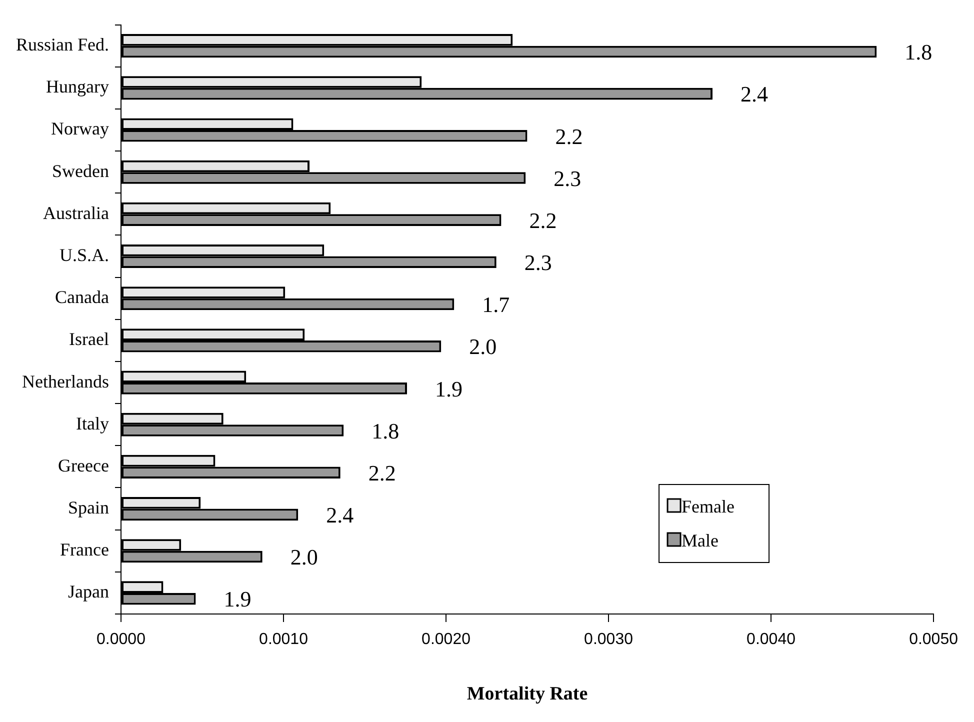 The image size is (974, 722). What do you see at coordinates (527, 694) in the screenshot?
I see `x-axis-title: Mortality Rate` at bounding box center [527, 694].